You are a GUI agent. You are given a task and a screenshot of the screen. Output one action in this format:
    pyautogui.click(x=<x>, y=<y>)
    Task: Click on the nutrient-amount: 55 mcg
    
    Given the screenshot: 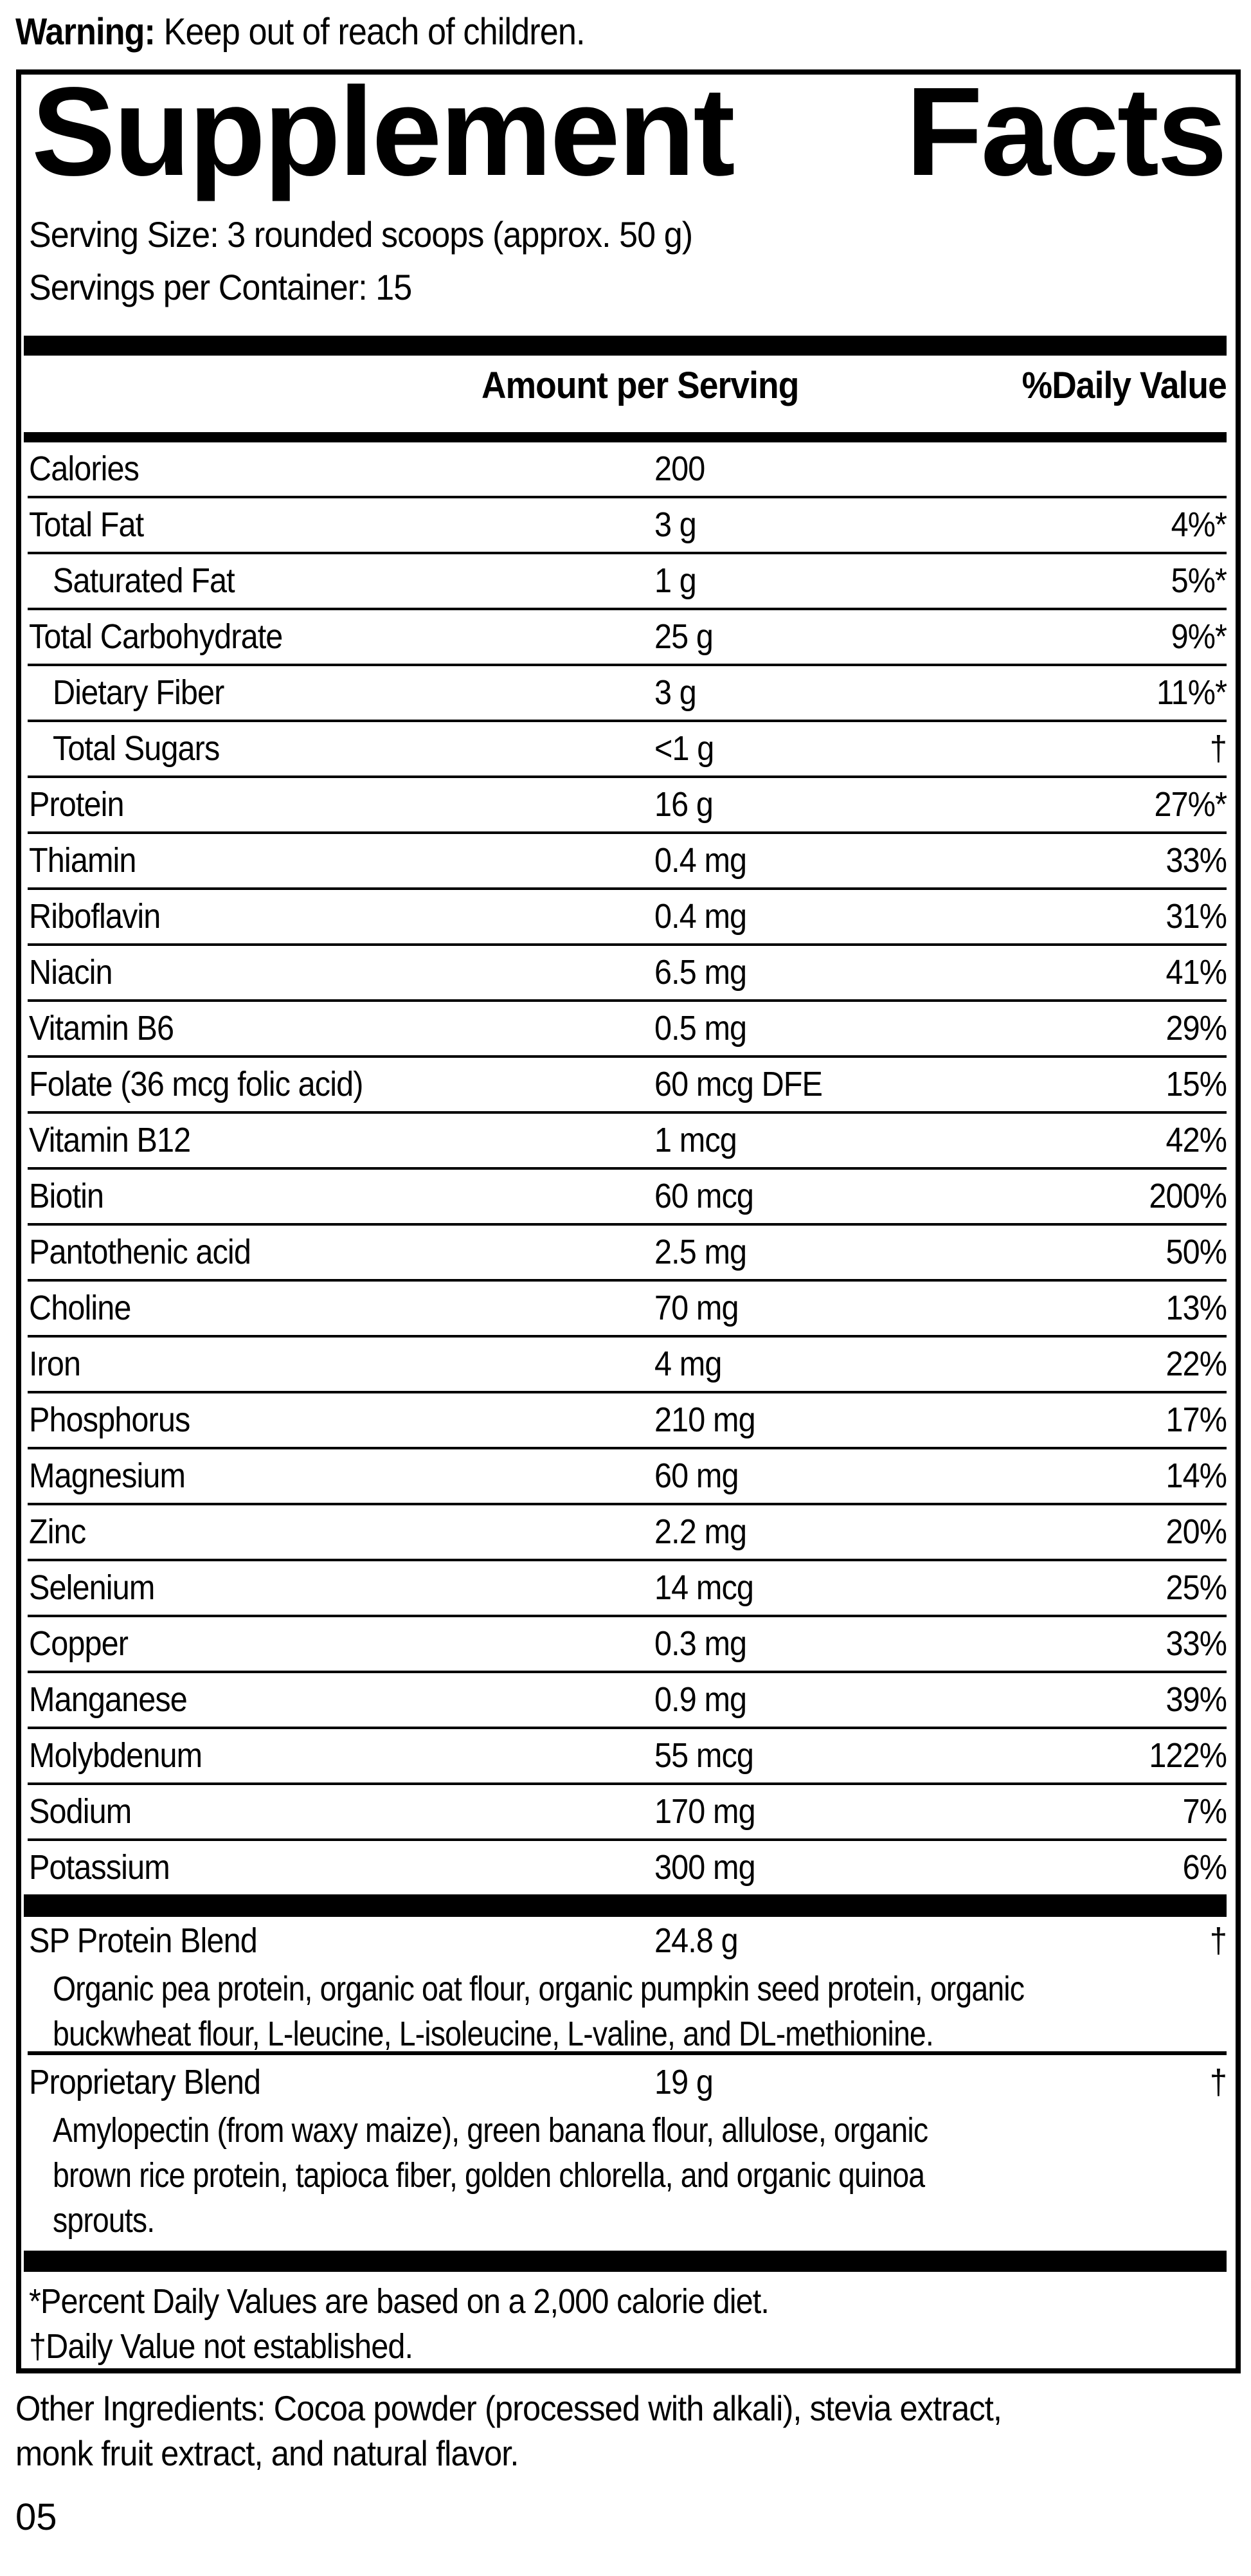 What is the action you would take?
    pyautogui.click(x=704, y=1755)
    